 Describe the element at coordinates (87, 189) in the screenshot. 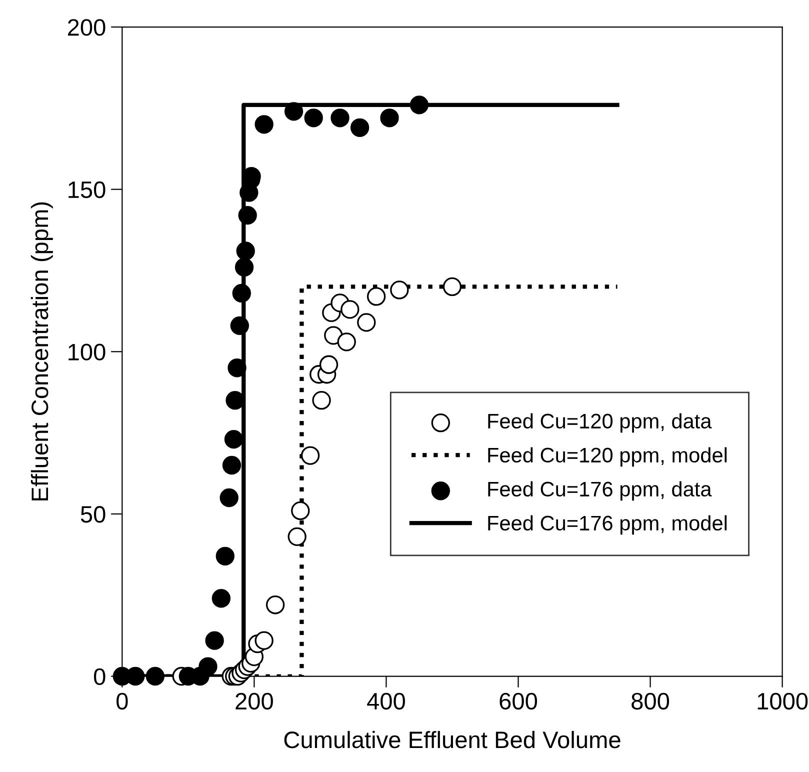

I see `y-tick-label: 150` at that location.